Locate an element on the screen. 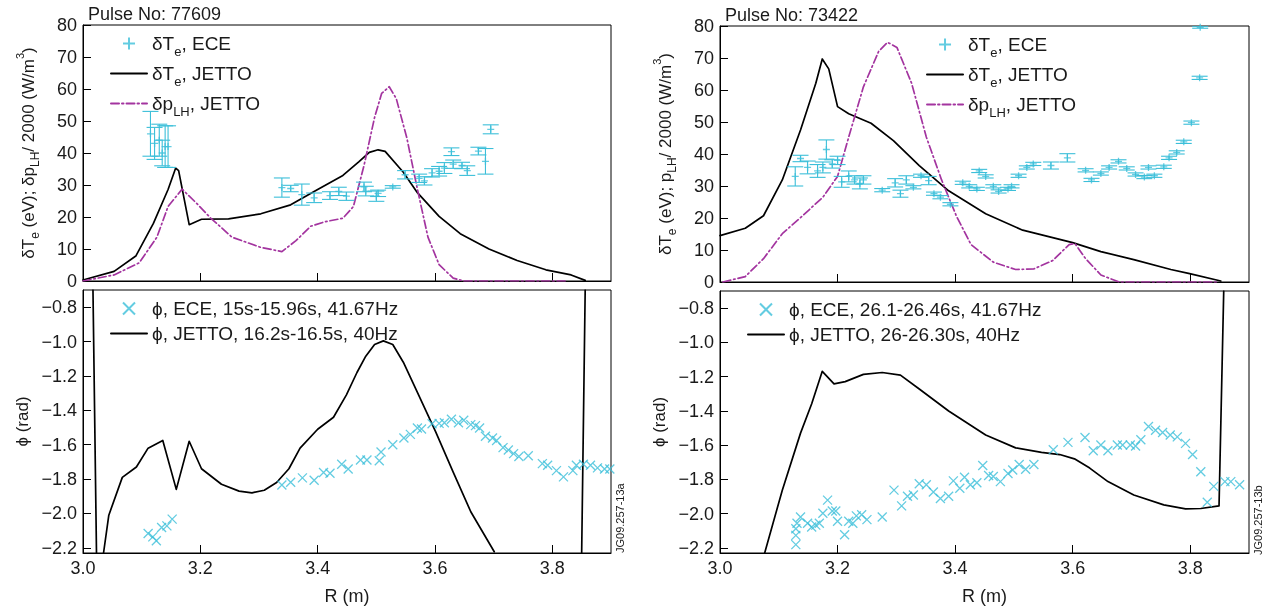 Image resolution: width=1271 pixels, height=610 pixels. legend-label: ϕ, ECE, 26.1-26.46s, 41.67Hz is located at coordinates (915, 309).